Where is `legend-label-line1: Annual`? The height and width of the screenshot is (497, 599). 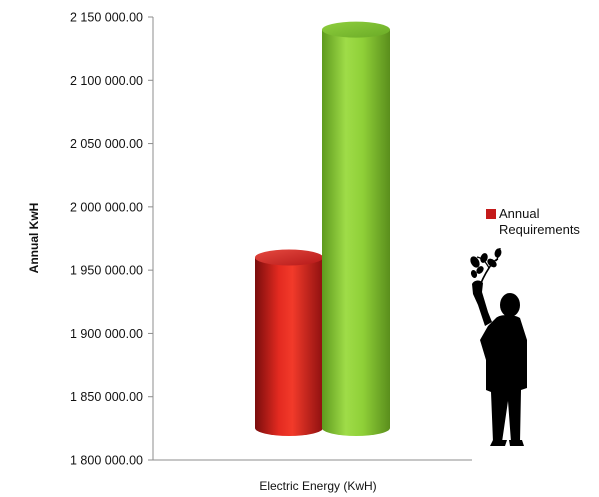 legend-label-line1: Annual is located at coordinates (519, 213).